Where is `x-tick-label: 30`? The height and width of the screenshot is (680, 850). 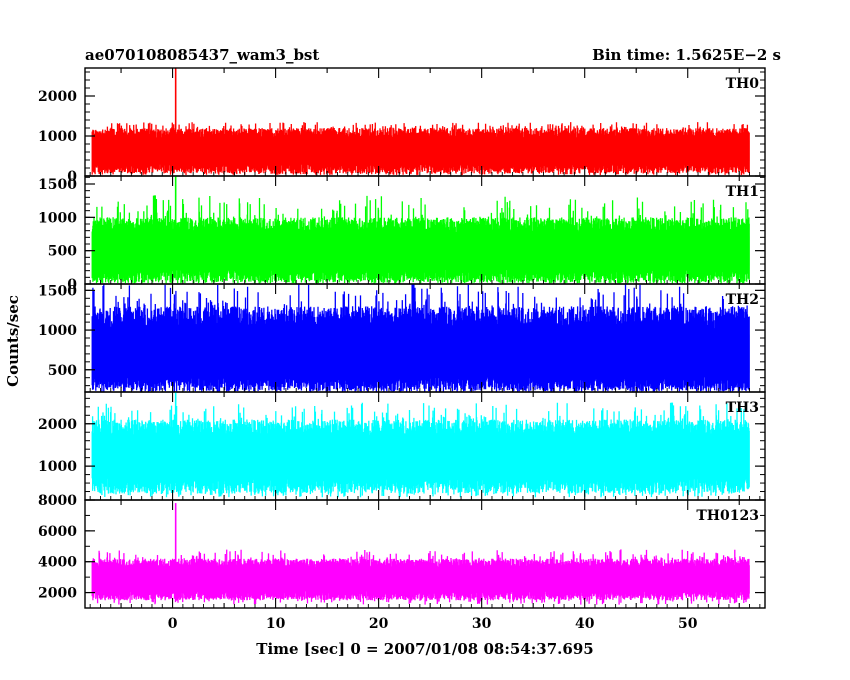 x-tick-label: 30 is located at coordinates (482, 624).